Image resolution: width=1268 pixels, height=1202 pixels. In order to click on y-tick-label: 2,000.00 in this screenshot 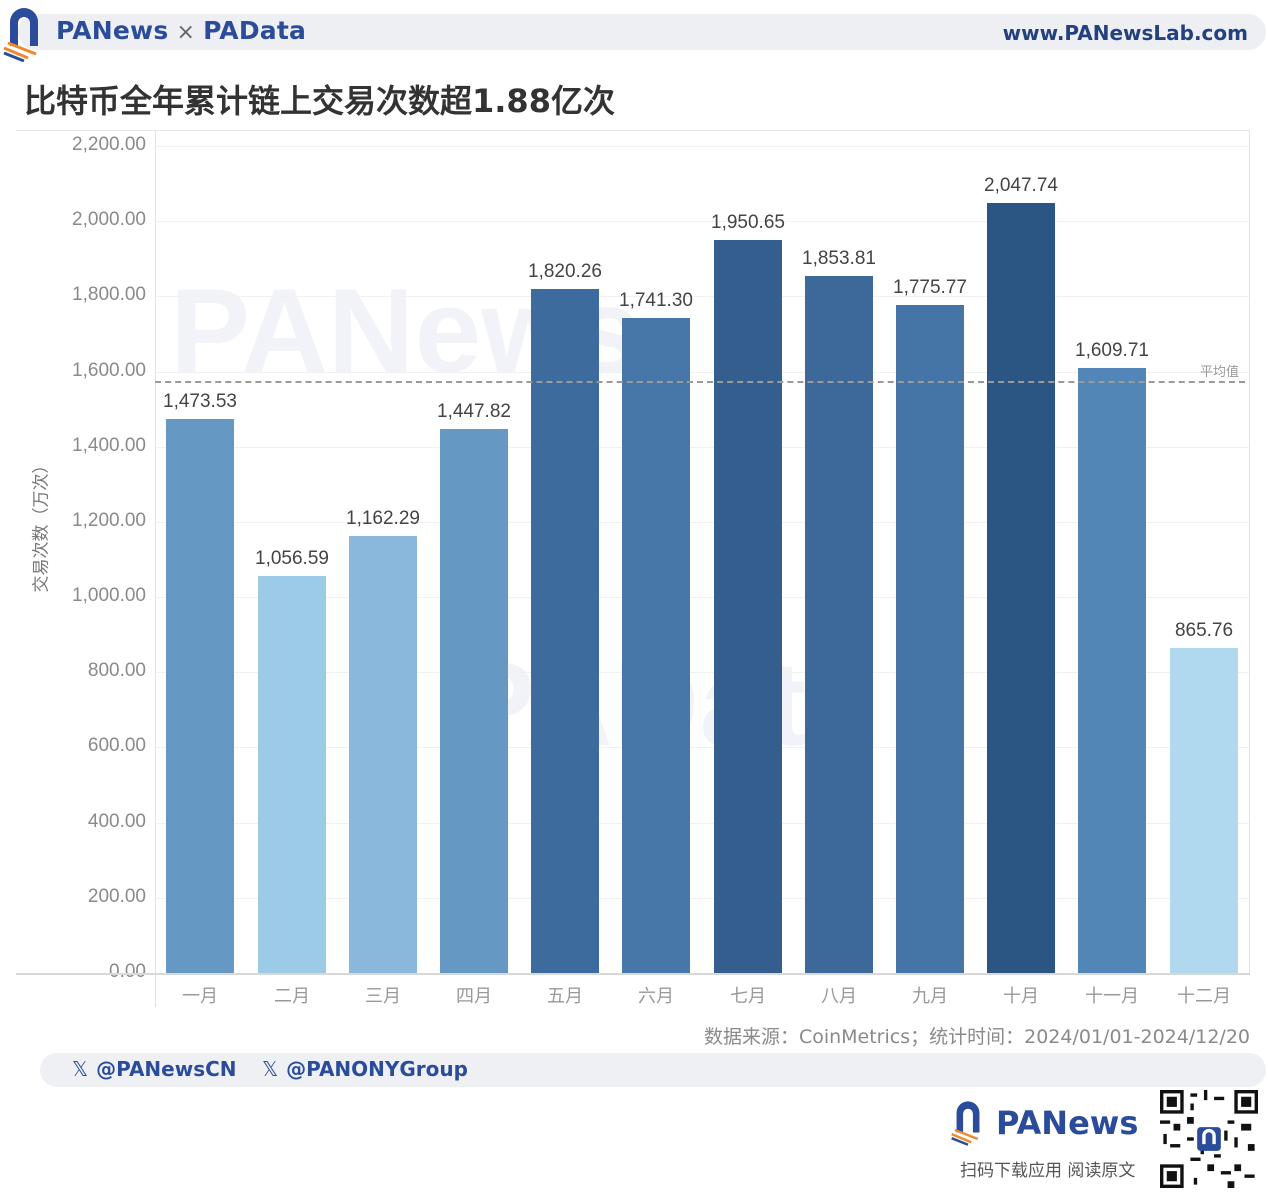, I will do `click(109, 220)`.